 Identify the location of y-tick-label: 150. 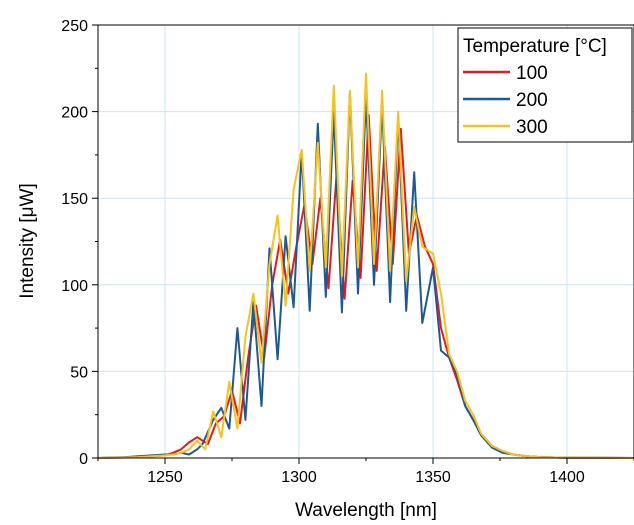
(74, 199).